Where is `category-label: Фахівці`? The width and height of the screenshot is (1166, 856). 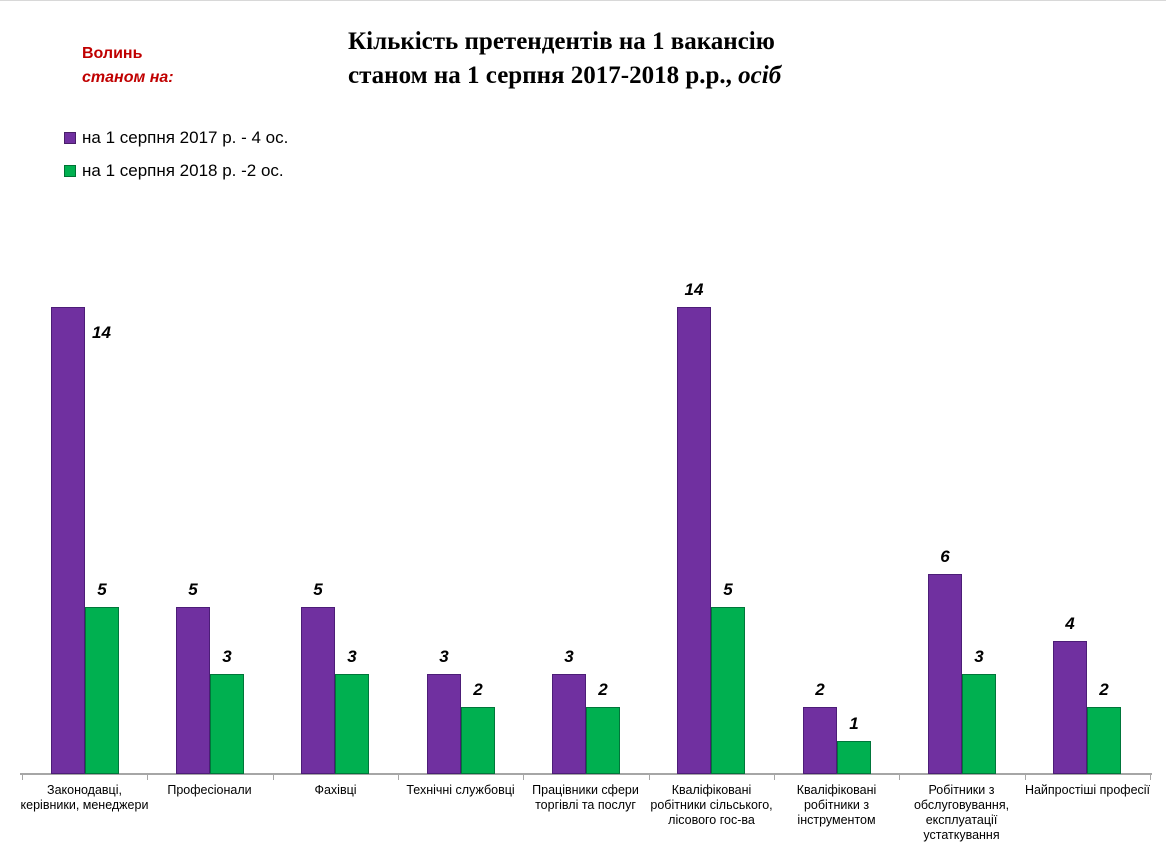
category-label: Фахівці is located at coordinates (335, 790).